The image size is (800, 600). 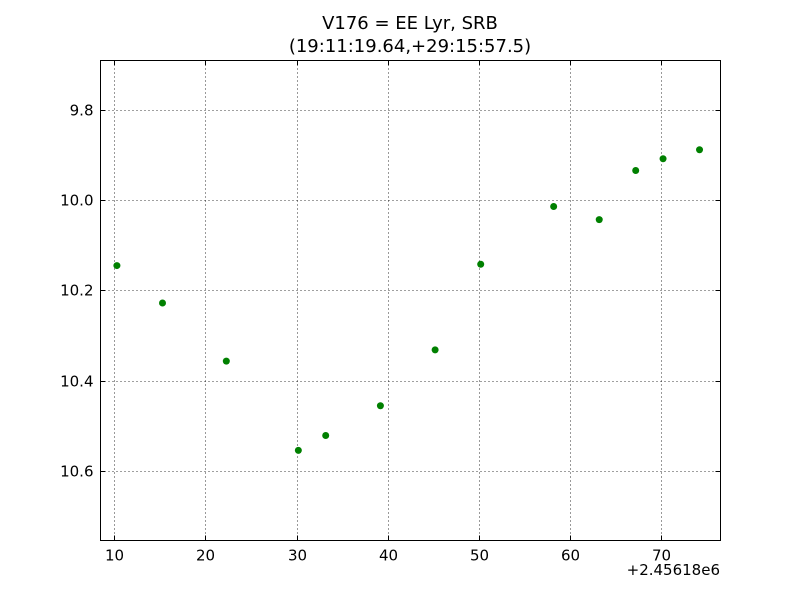 What do you see at coordinates (661, 556) in the screenshot?
I see `x-tick-label: 70` at bounding box center [661, 556].